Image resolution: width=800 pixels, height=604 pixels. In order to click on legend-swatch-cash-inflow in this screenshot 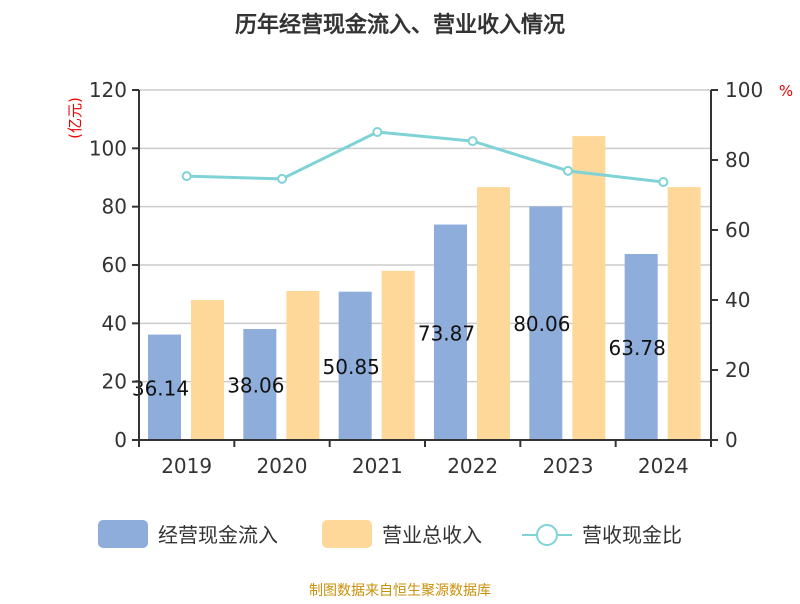, I will do `click(123, 534)`.